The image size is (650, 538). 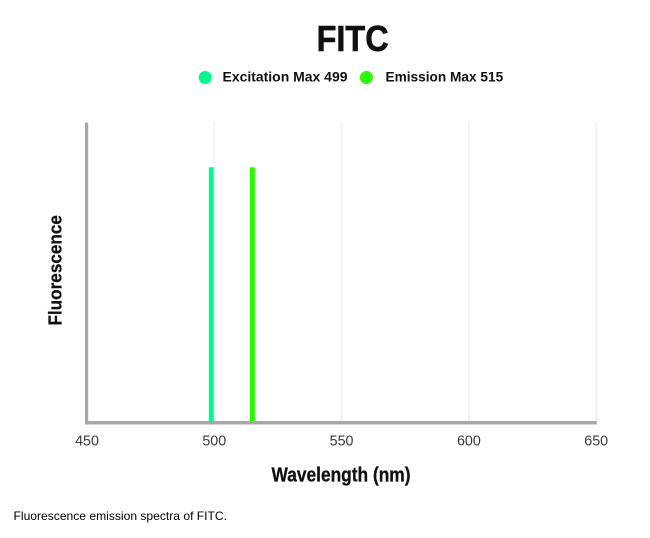 What do you see at coordinates (342, 441) in the screenshot?
I see `svg-text: 550` at bounding box center [342, 441].